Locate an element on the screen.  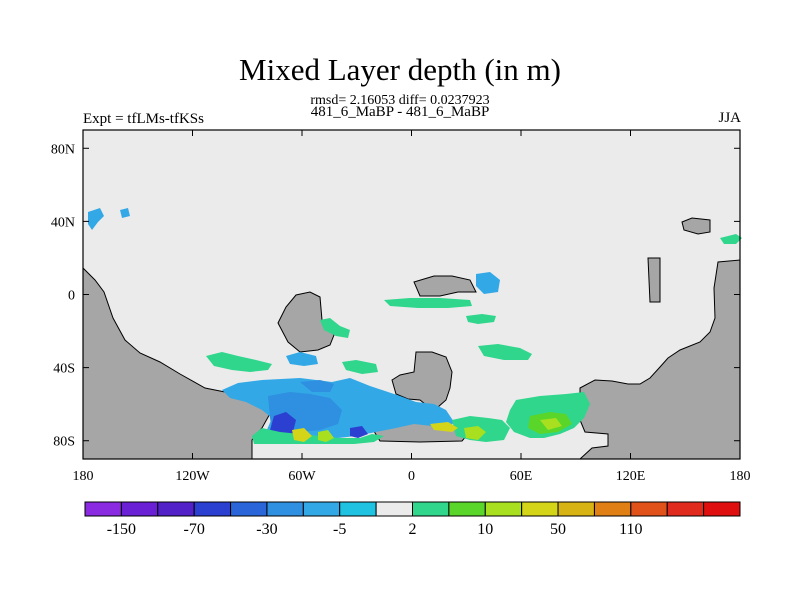
stats-line: rmsd= 2.16053 diff= 0.0237923 is located at coordinates (400, 100).